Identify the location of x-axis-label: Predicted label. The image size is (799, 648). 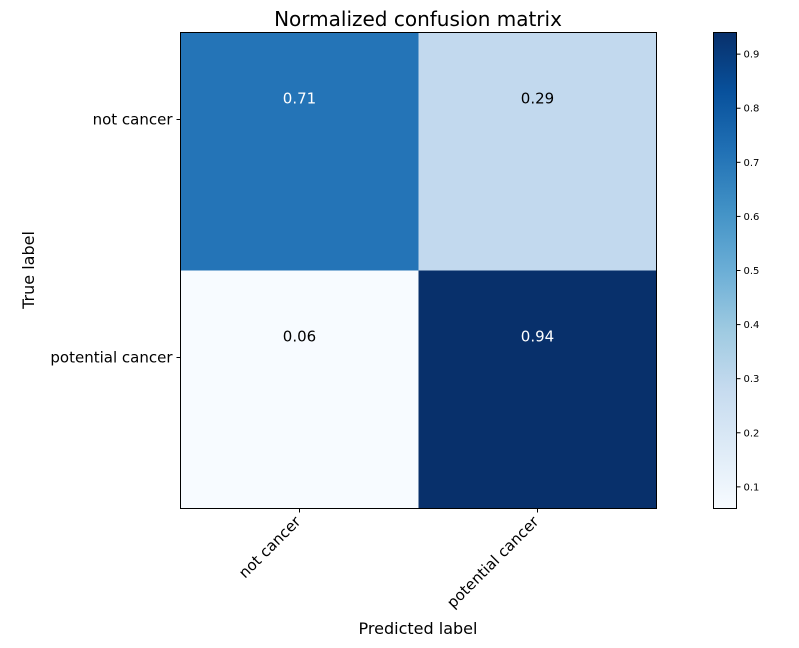
(418, 628).